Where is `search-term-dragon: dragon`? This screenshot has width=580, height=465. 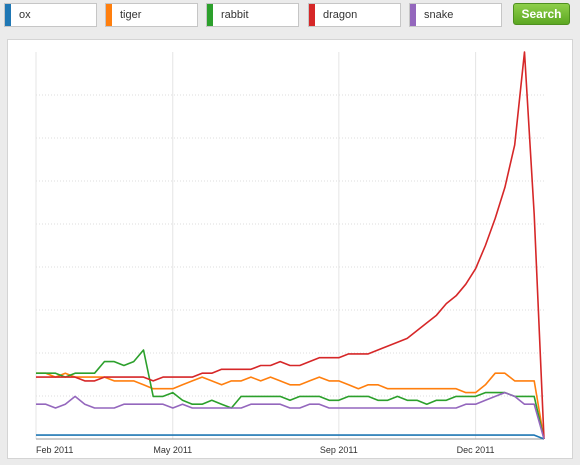
search-term-dragon: dragon is located at coordinates (354, 15).